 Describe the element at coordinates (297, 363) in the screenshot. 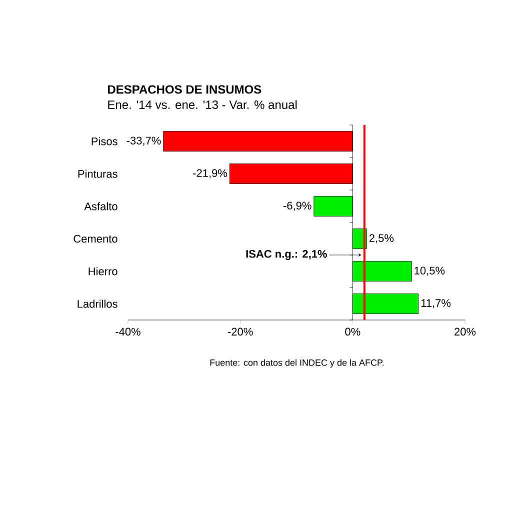

I see `source-note: Fuente: con datos del INDEC y de la AFCP.` at that location.